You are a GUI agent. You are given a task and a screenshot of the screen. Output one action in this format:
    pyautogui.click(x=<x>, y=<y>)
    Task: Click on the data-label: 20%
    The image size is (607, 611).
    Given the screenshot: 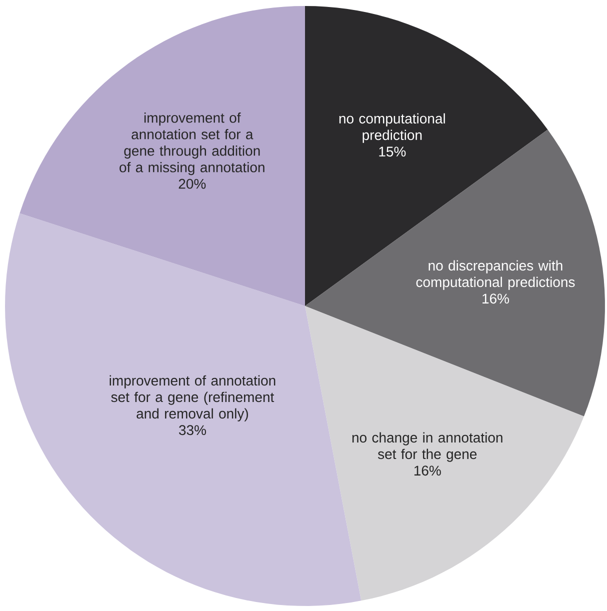 What is the action you would take?
    pyautogui.click(x=192, y=183)
    